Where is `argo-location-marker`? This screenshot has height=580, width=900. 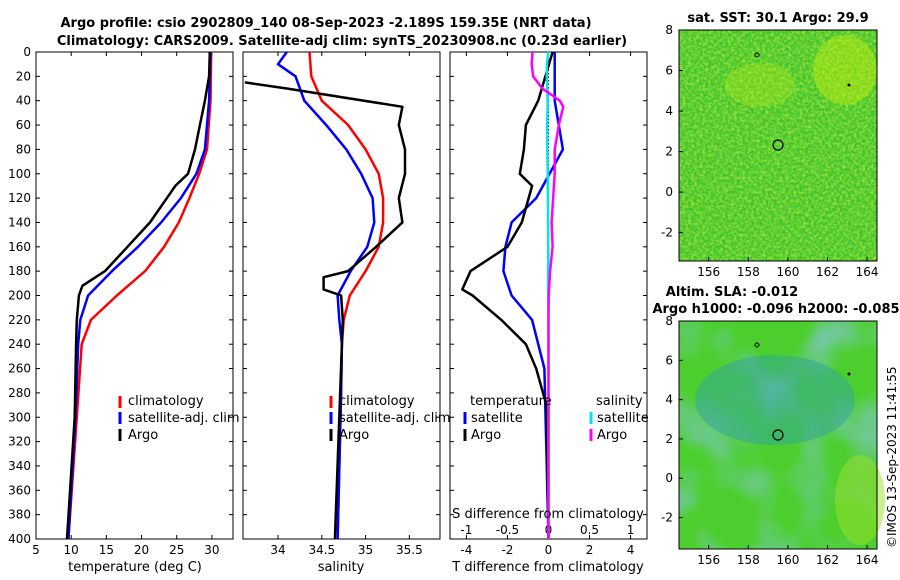 argo-location-marker is located at coordinates (778, 145).